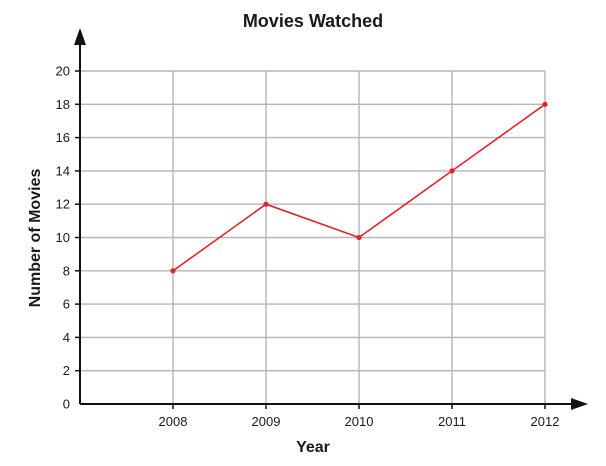  Describe the element at coordinates (63, 71) in the screenshot. I see `y-tick-label: 20` at that location.